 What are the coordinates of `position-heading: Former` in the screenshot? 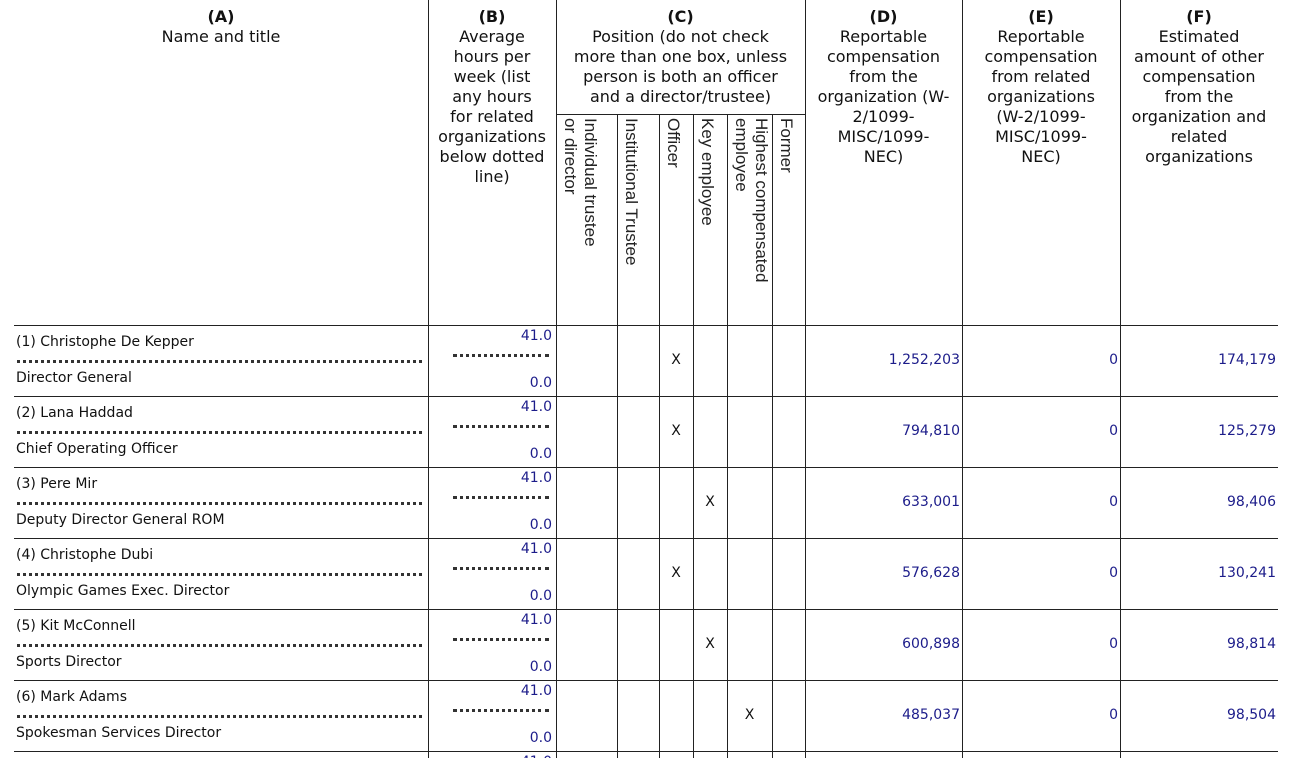 It's located at (786, 145).